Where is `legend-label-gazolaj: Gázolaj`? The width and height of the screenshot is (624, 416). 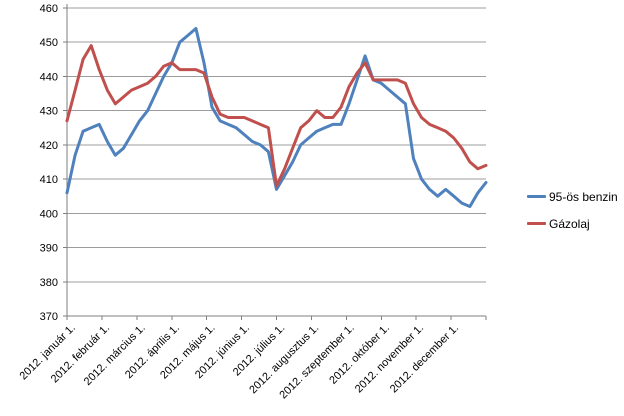
legend-label-gazolaj: Gázolaj is located at coordinates (569, 223).